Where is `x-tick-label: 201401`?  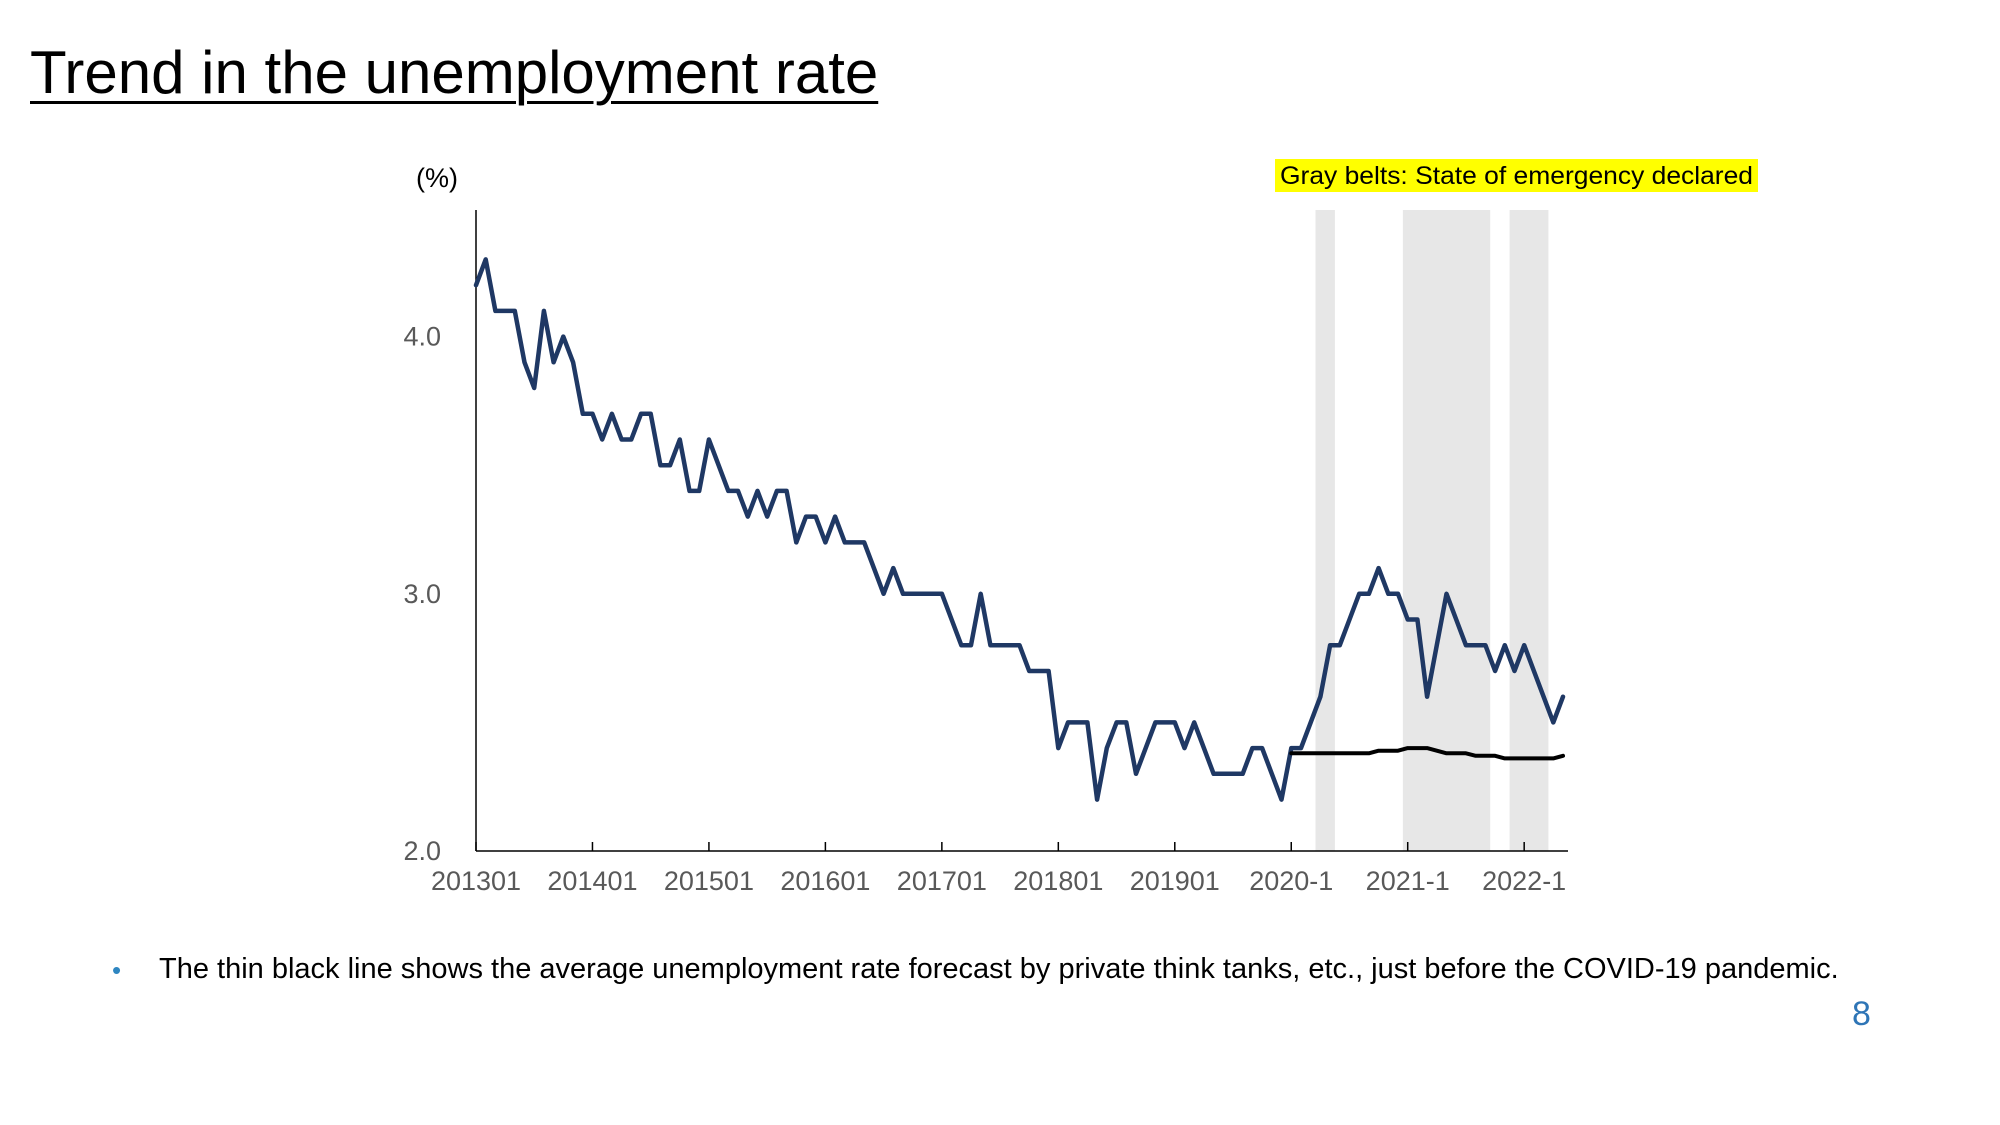 x-tick-label: 201401 is located at coordinates (592, 881).